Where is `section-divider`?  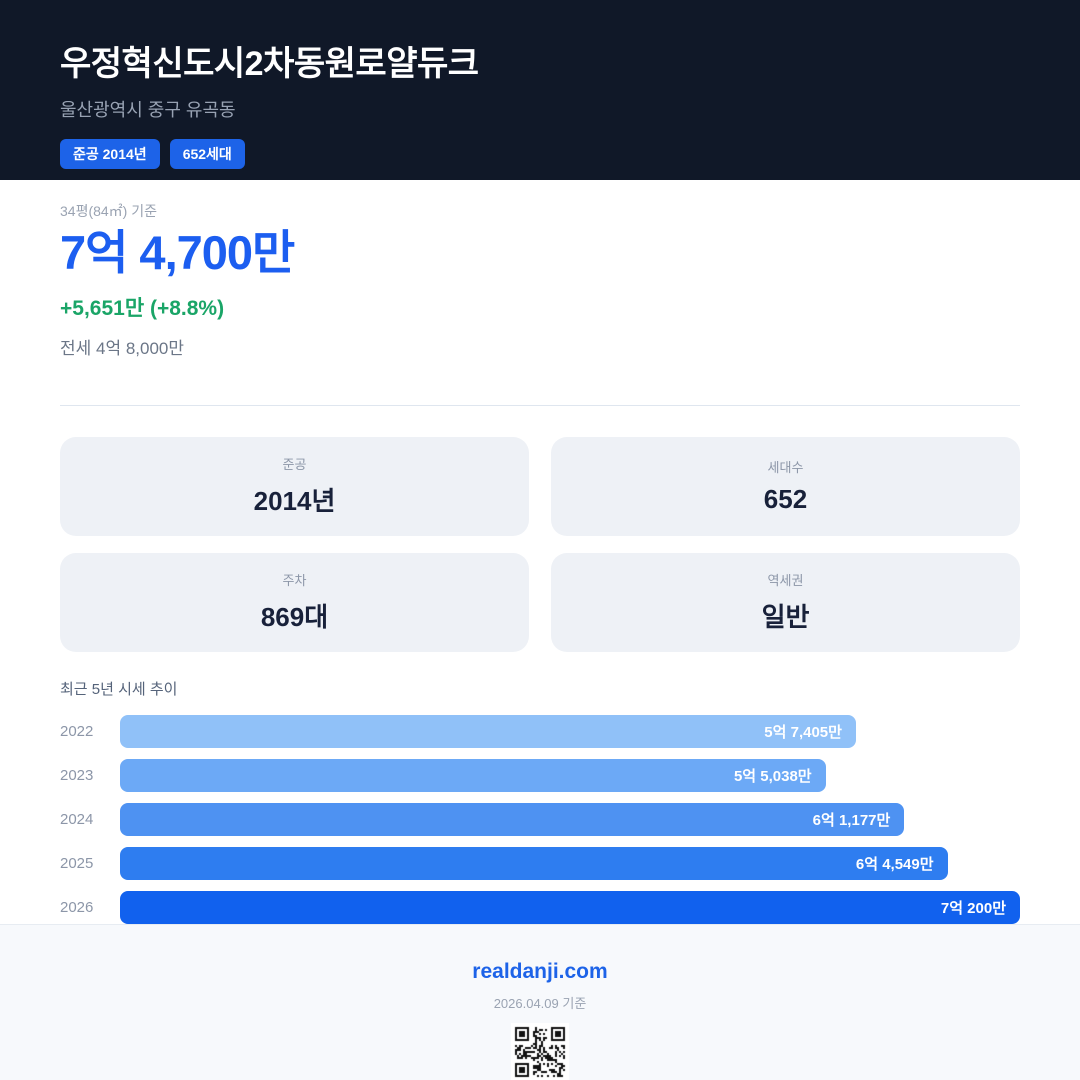 section-divider is located at coordinates (540, 405).